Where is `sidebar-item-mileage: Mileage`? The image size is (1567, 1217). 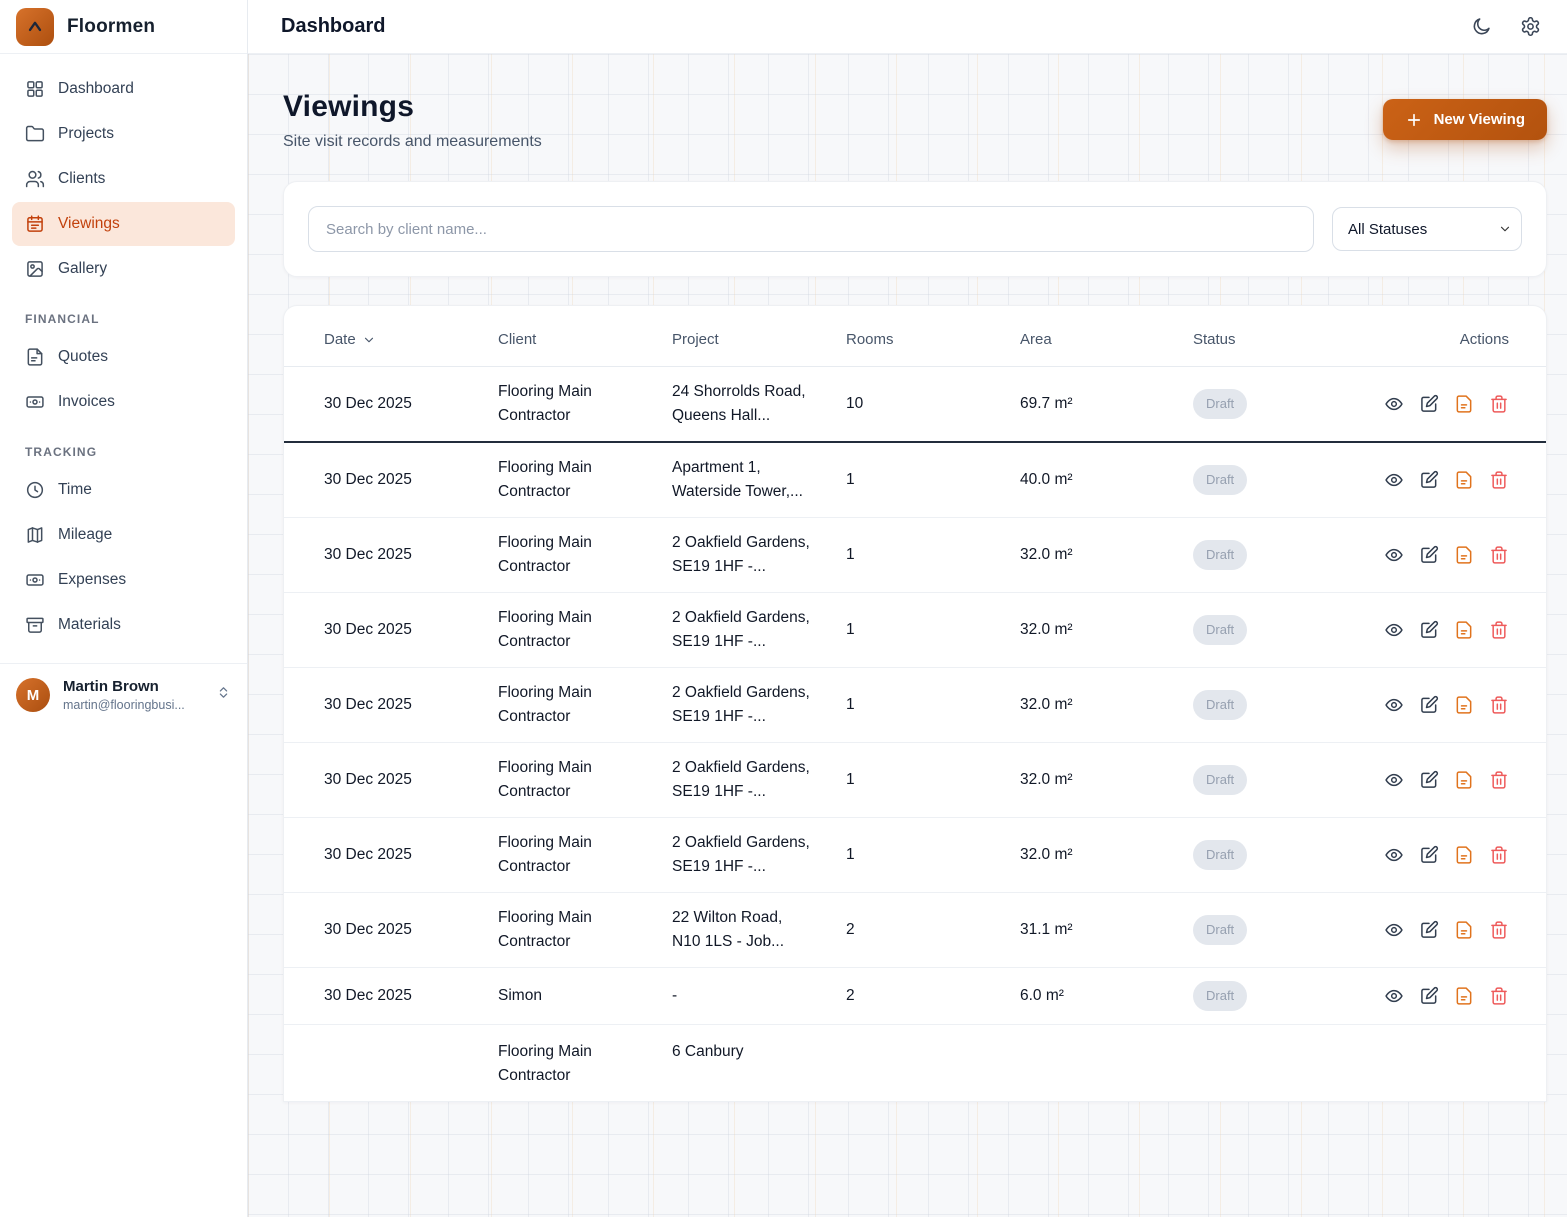 sidebar-item-mileage: Mileage is located at coordinates (123, 535).